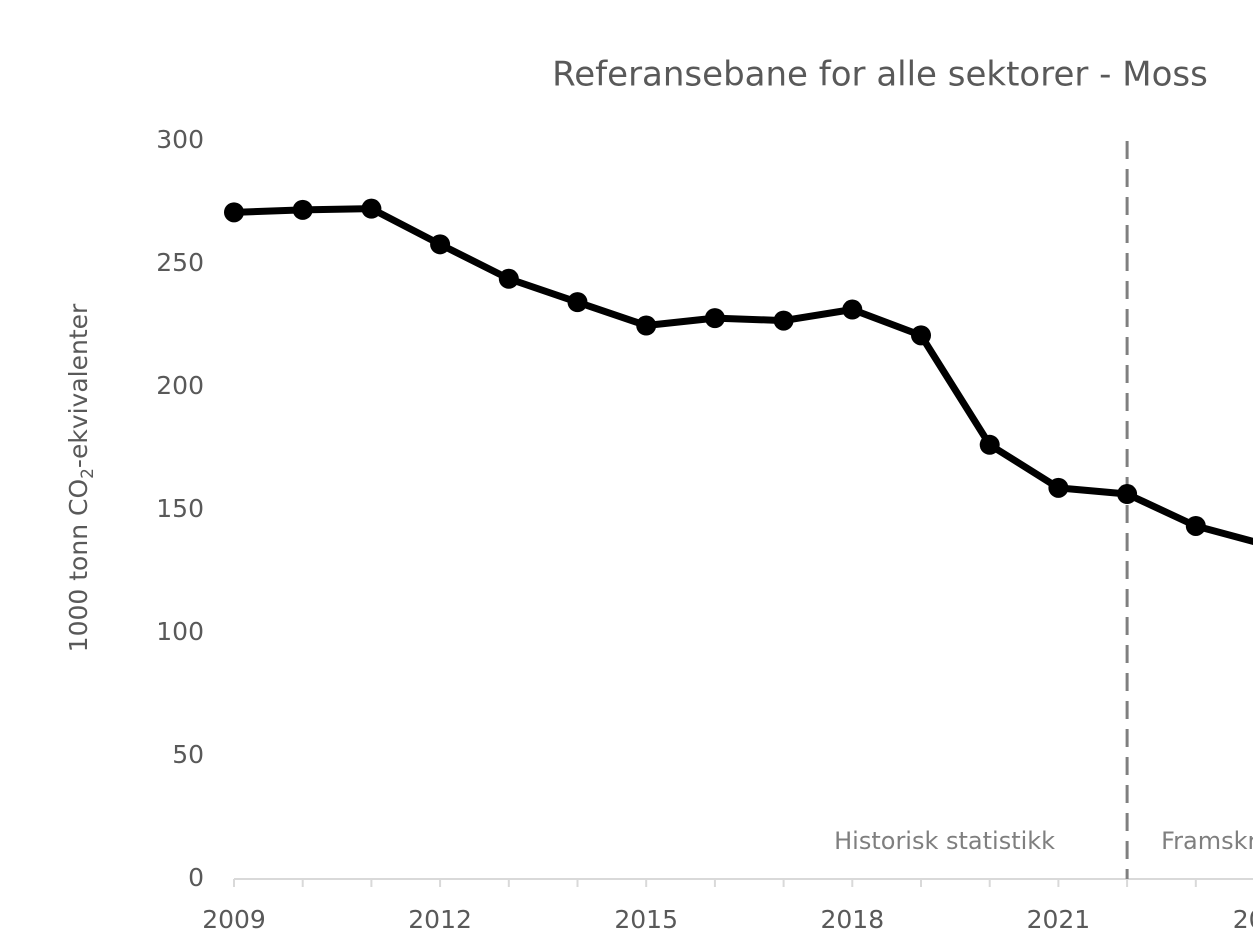  What do you see at coordinates (196, 877) in the screenshot?
I see `y-tick-label: 0` at bounding box center [196, 877].